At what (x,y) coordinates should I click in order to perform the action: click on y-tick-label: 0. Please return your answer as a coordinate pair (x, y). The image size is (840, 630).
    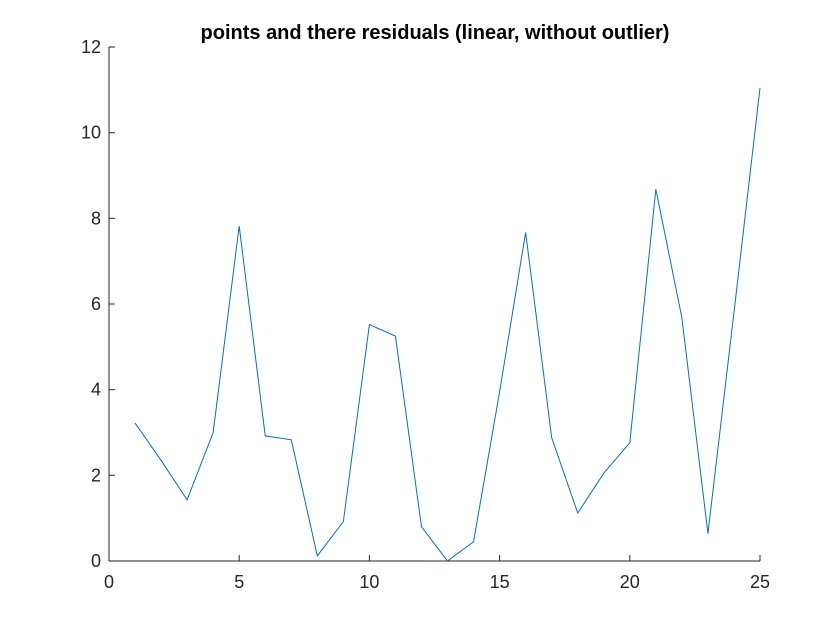
    Looking at the image, I should click on (96, 561).